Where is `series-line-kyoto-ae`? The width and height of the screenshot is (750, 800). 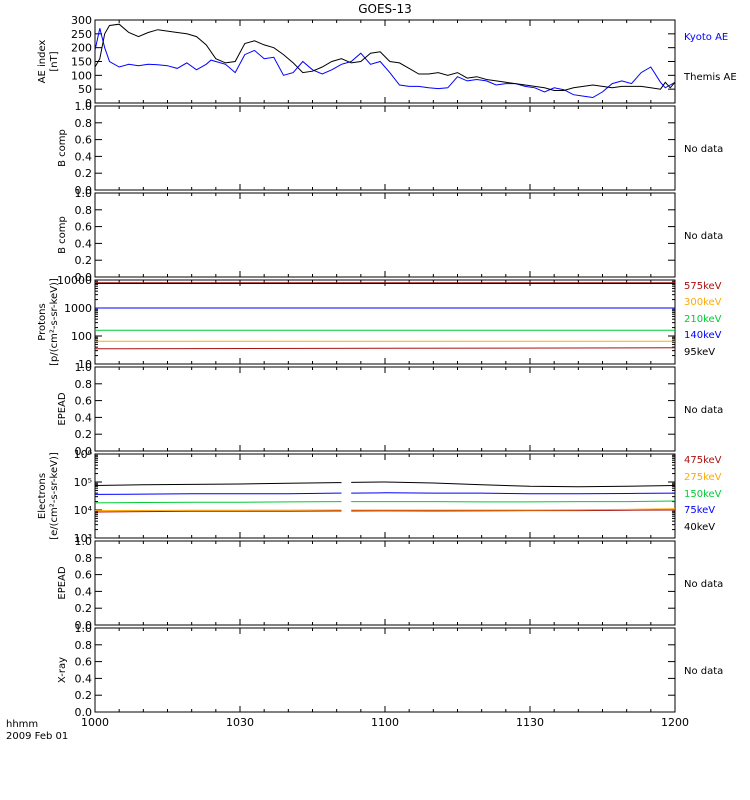 series-line-kyoto-ae is located at coordinates (385, 63).